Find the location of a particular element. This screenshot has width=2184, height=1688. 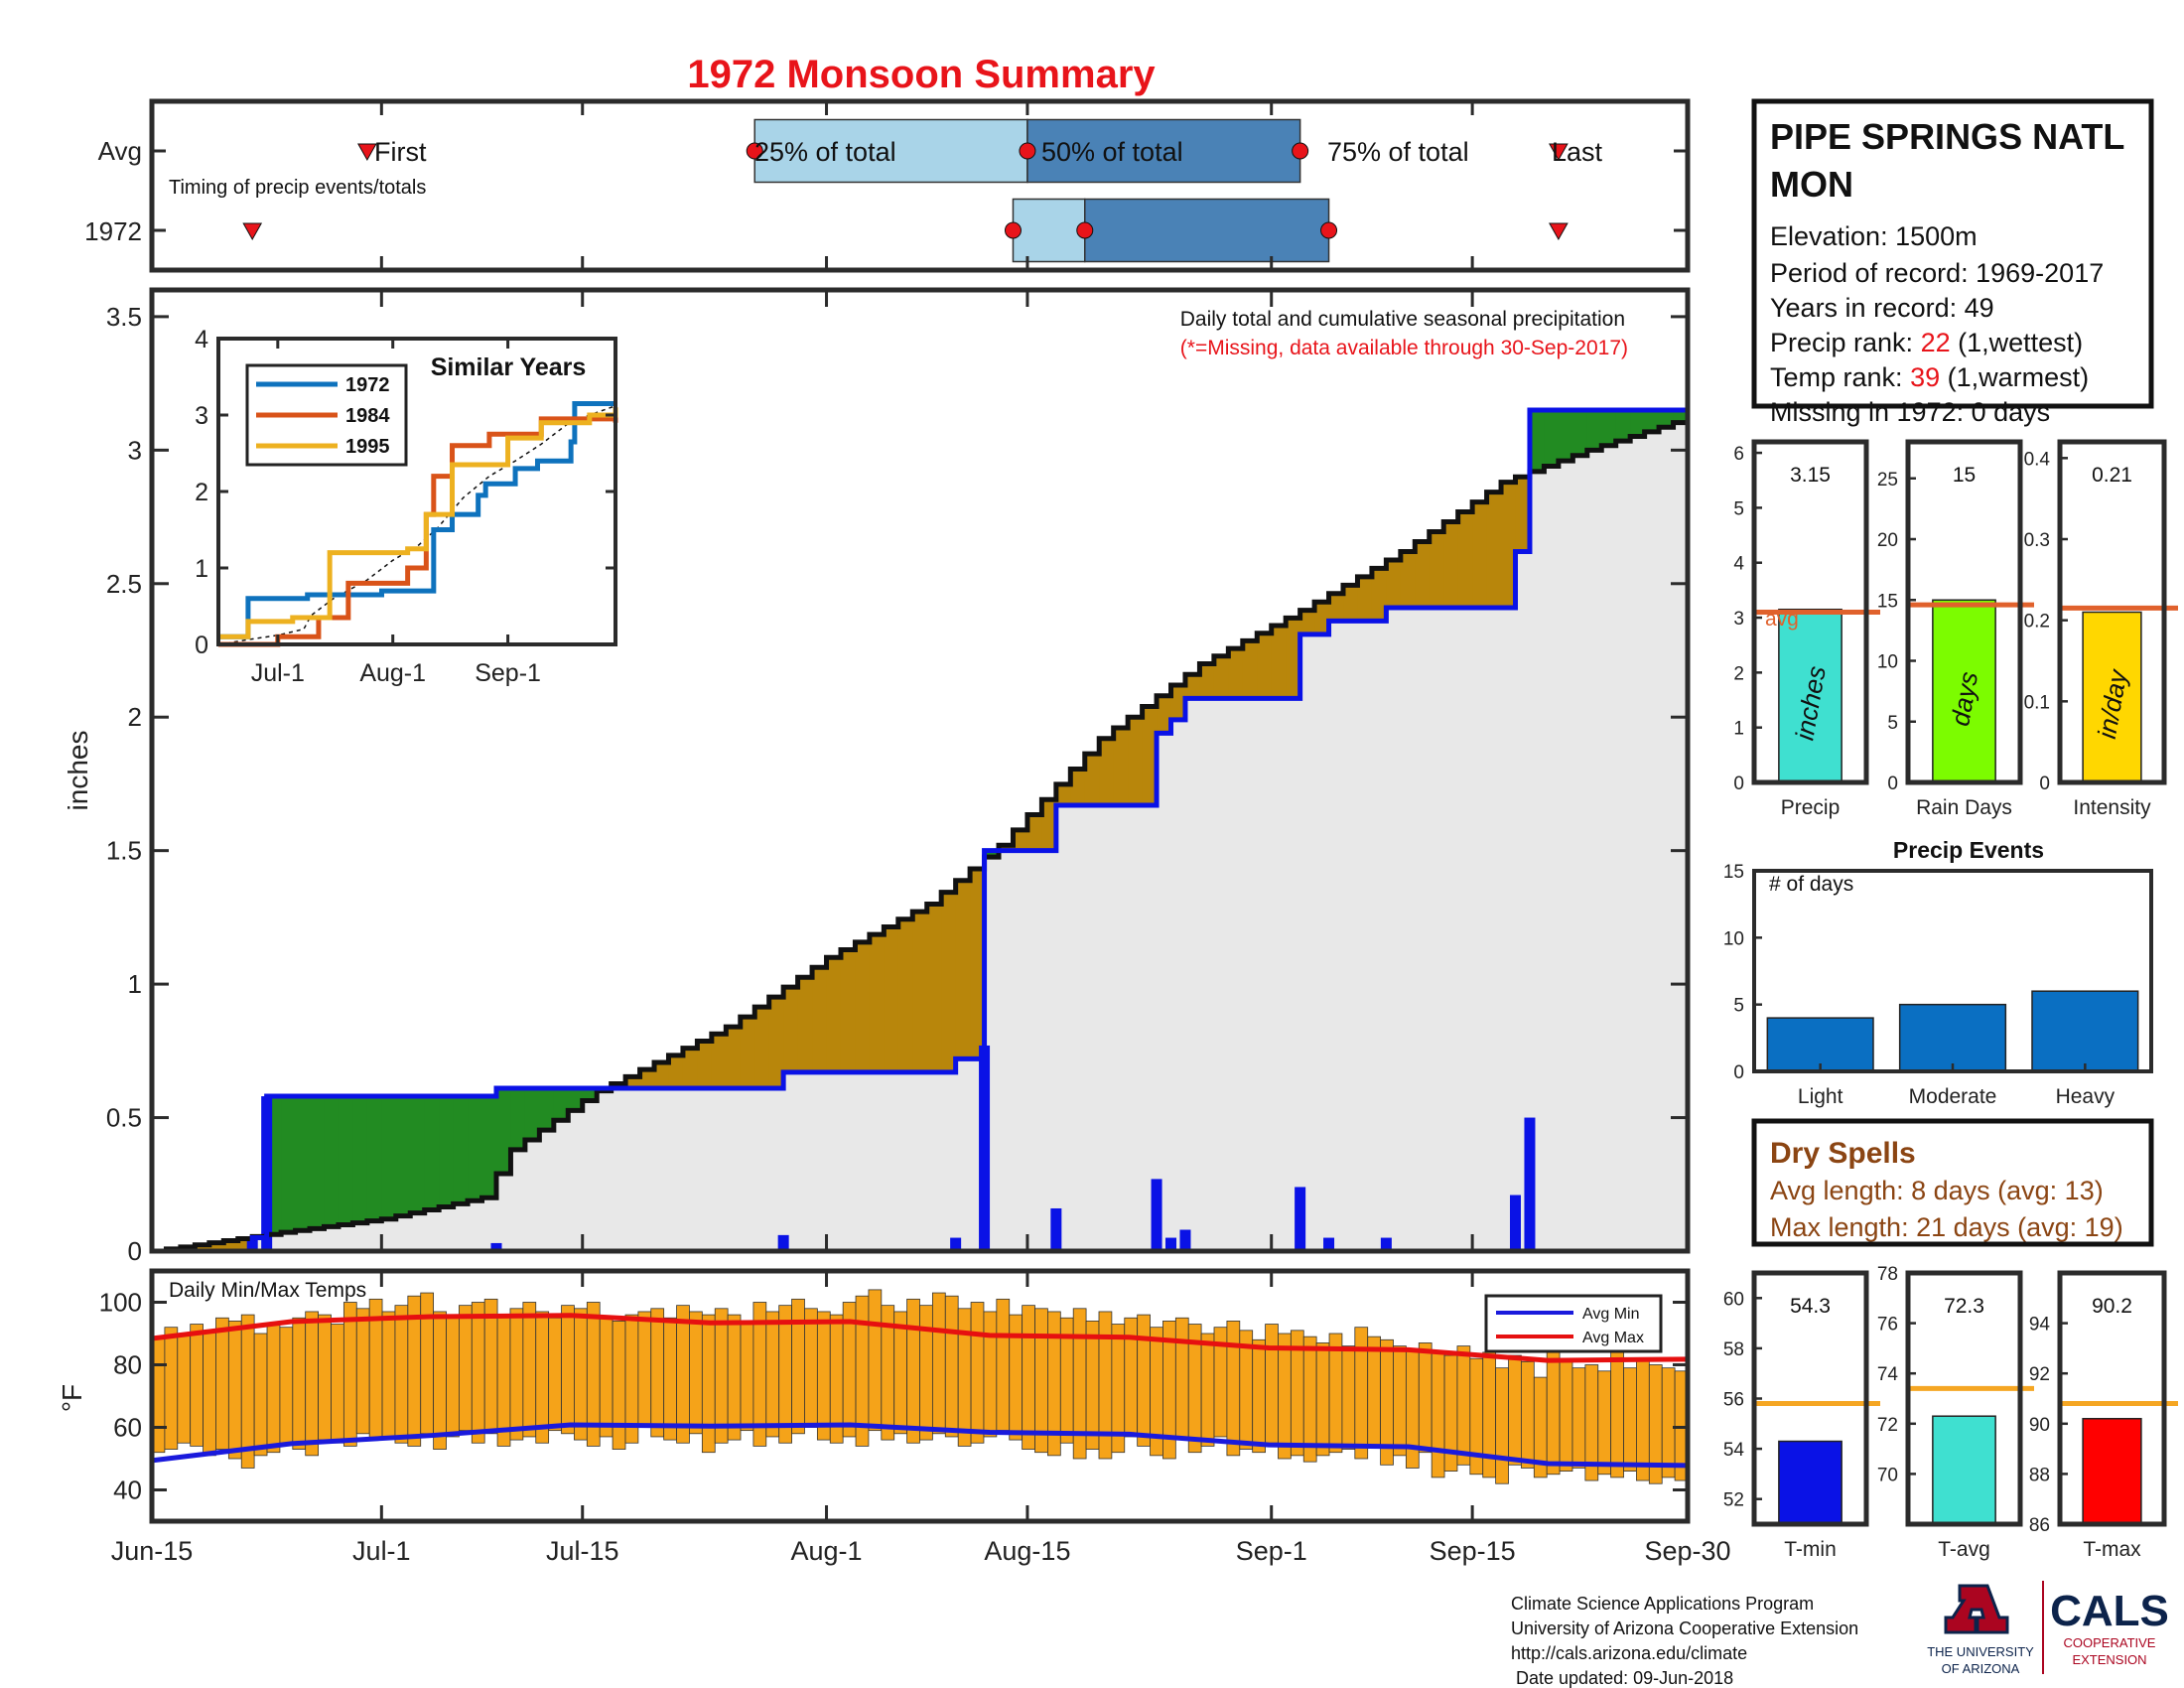

avg-max-line is located at coordinates (920, 1338).